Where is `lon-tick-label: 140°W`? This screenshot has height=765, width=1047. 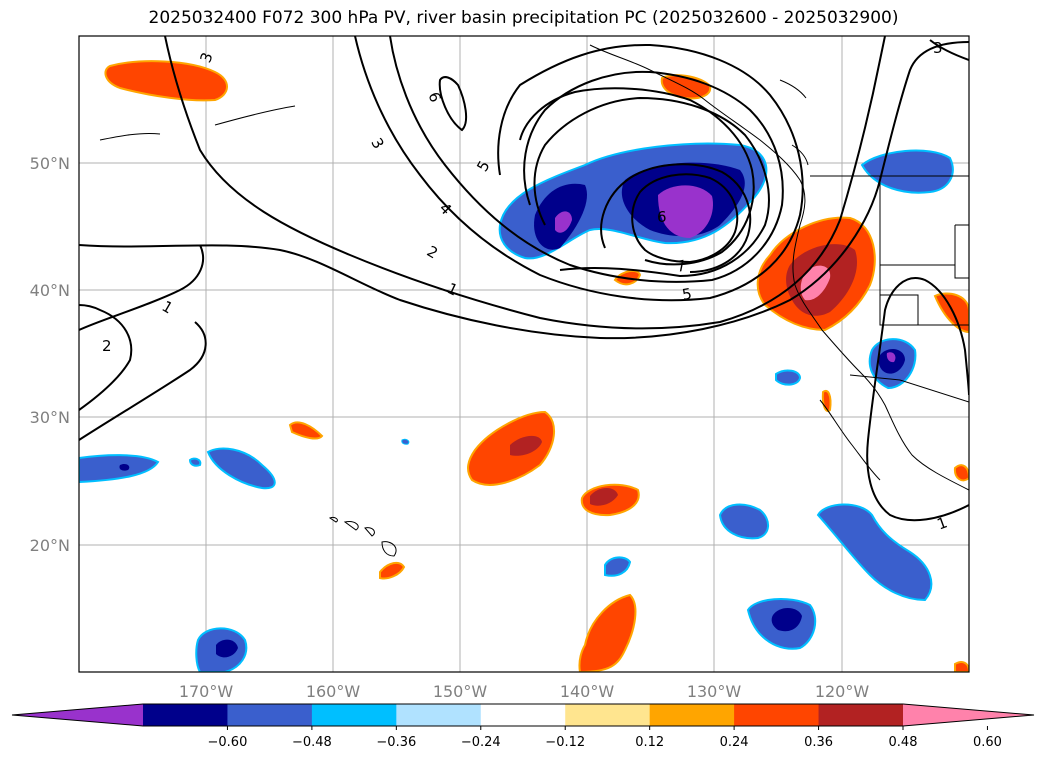
lon-tick-label: 140°W is located at coordinates (587, 691).